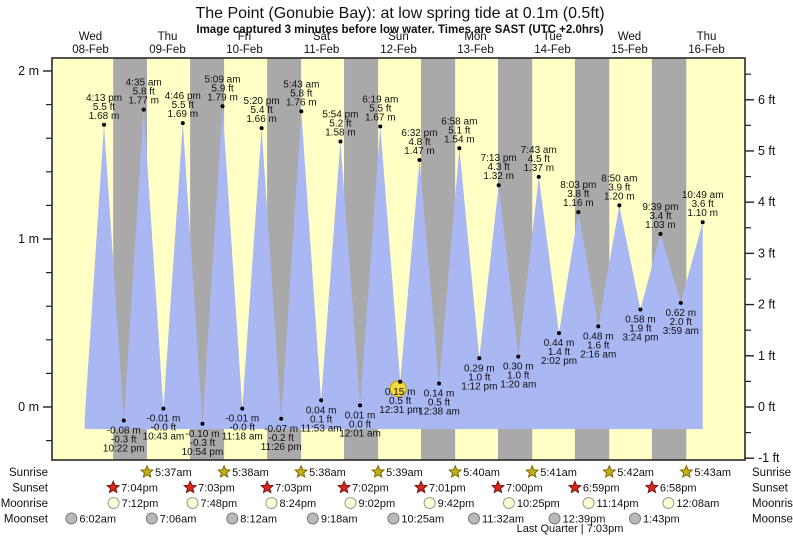 The image size is (793, 538). What do you see at coordinates (702, 213) in the screenshot?
I see `tide-high-label: 1.10 m` at bounding box center [702, 213].